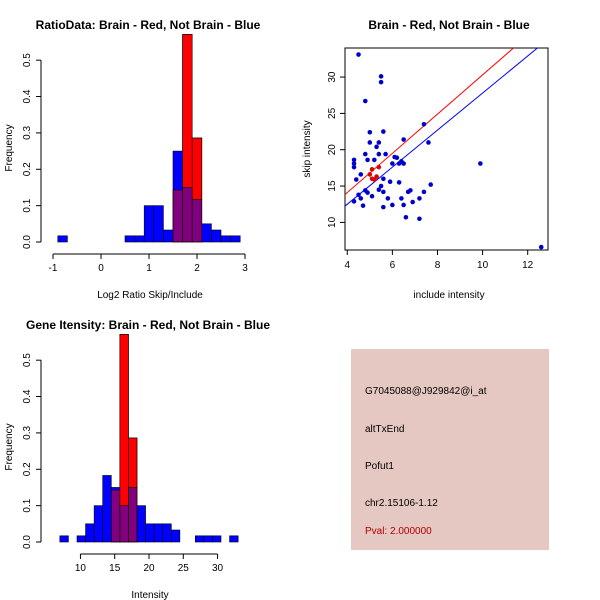  I want to click on regression-line-not-brain, so click(442, 127).